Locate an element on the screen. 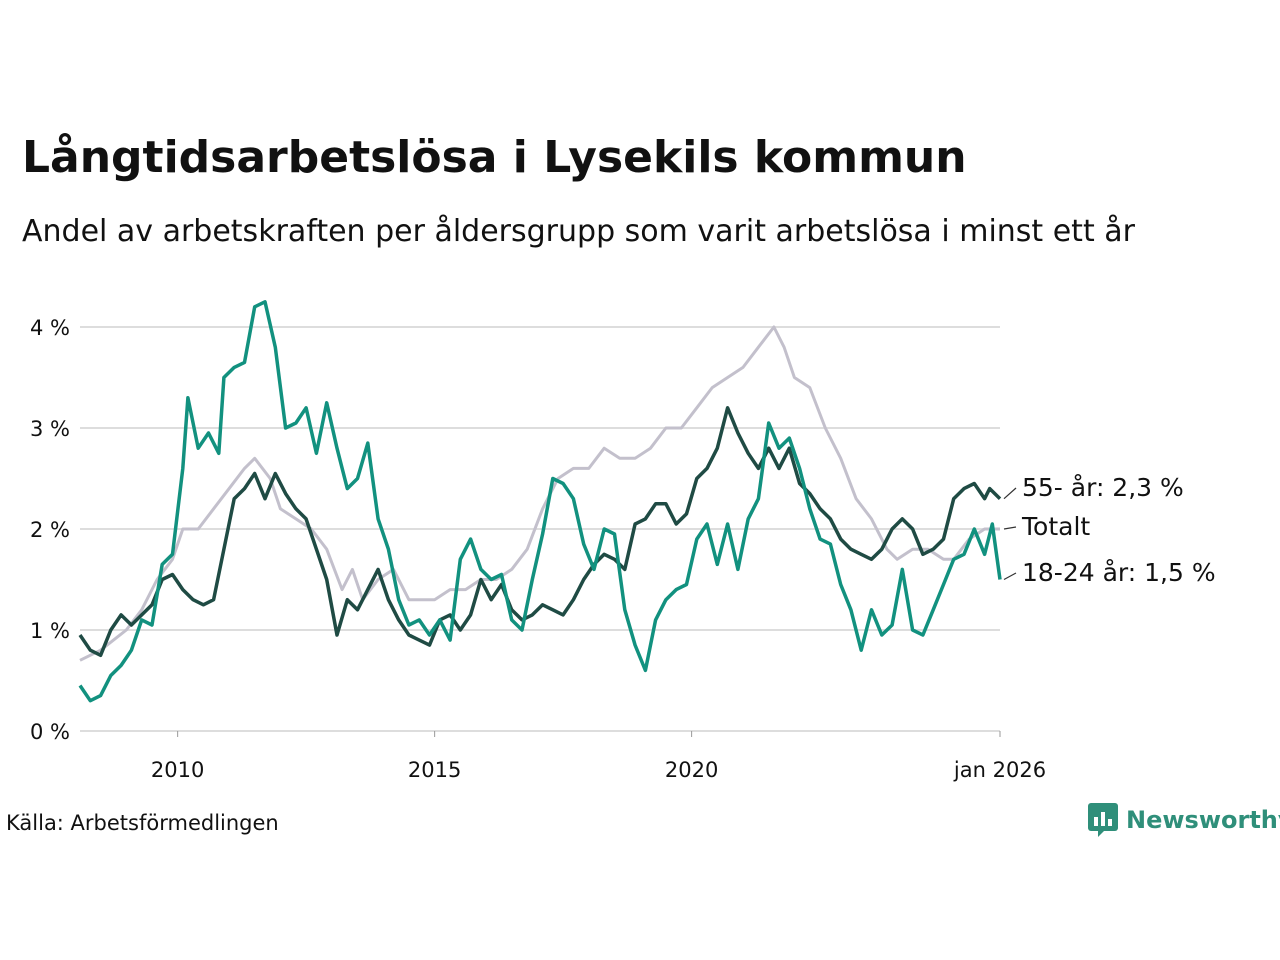  newsworthy-logo: Newsworthy is located at coordinates (1184, 820).